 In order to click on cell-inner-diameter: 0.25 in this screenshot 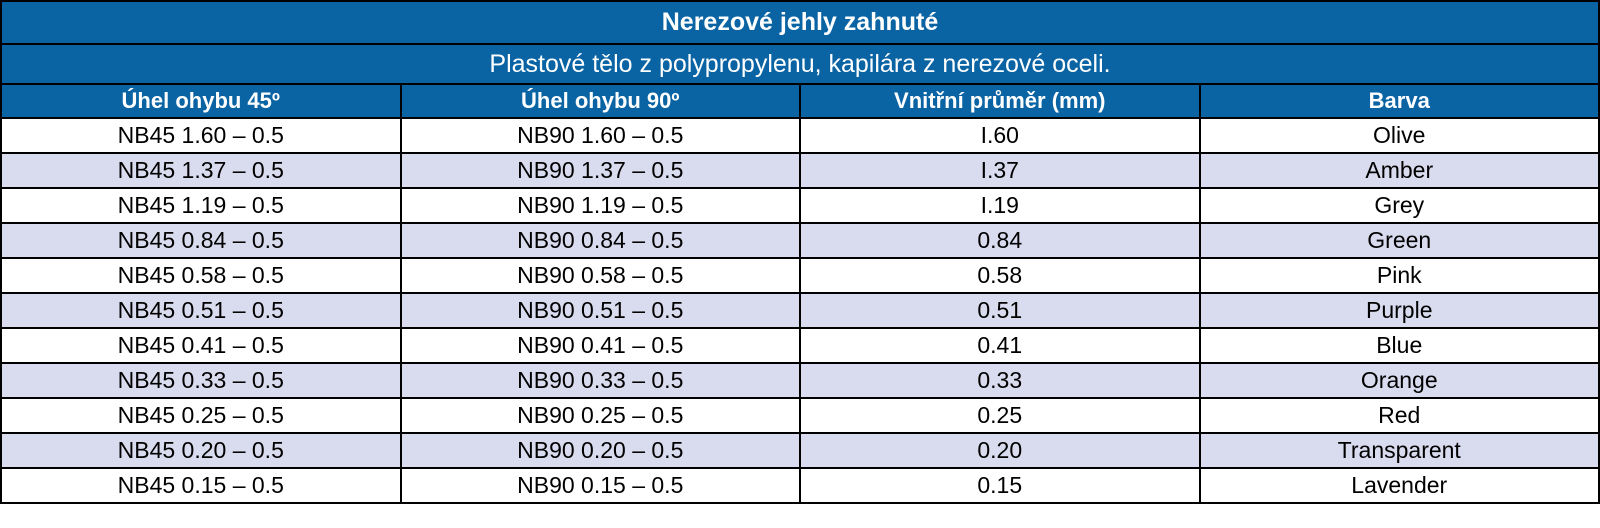, I will do `click(1000, 415)`.